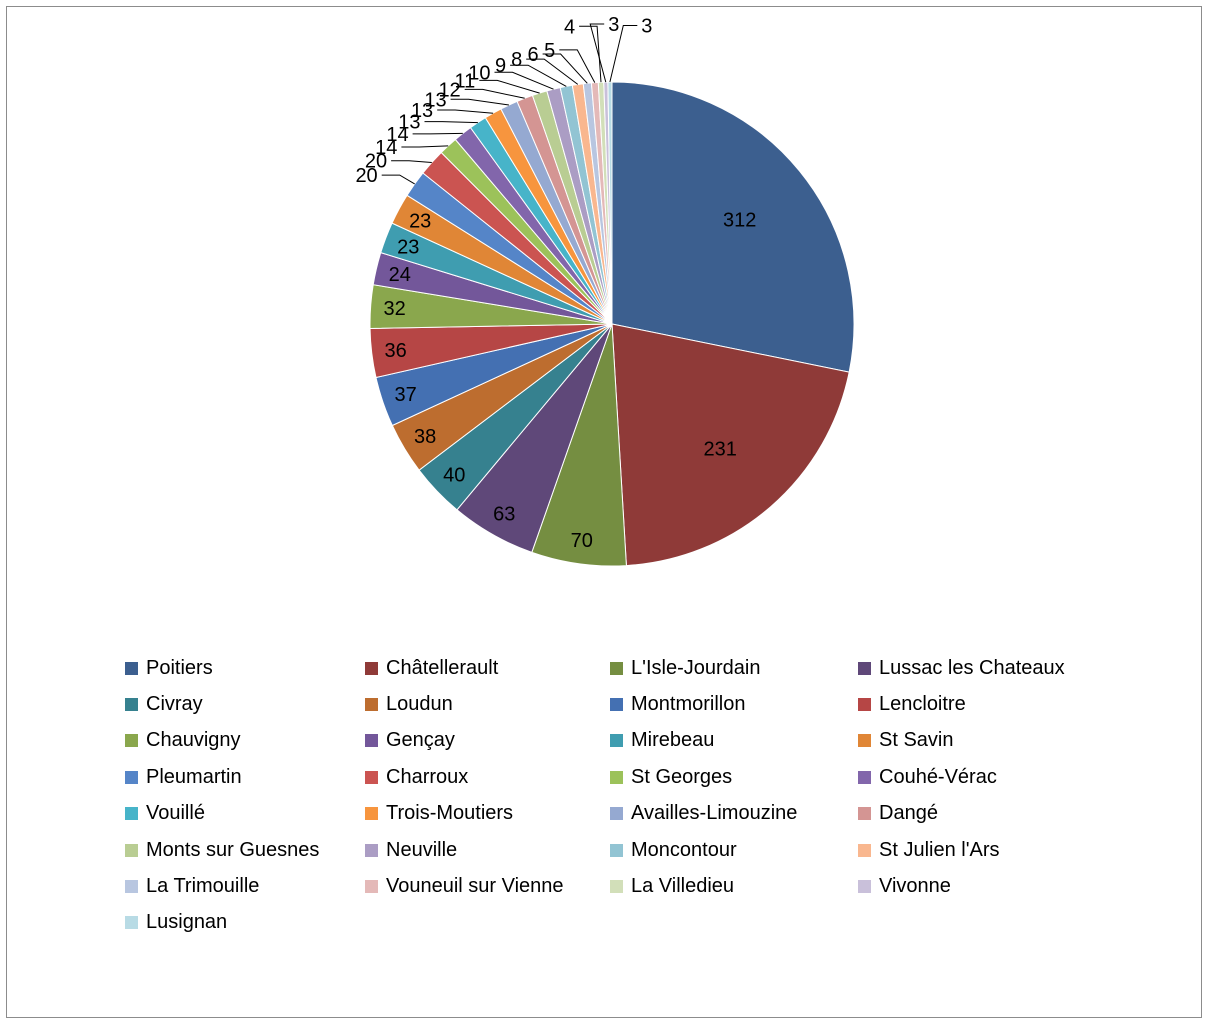  What do you see at coordinates (734, 777) in the screenshot?
I see `legend-item-st-georges: St Georges` at bounding box center [734, 777].